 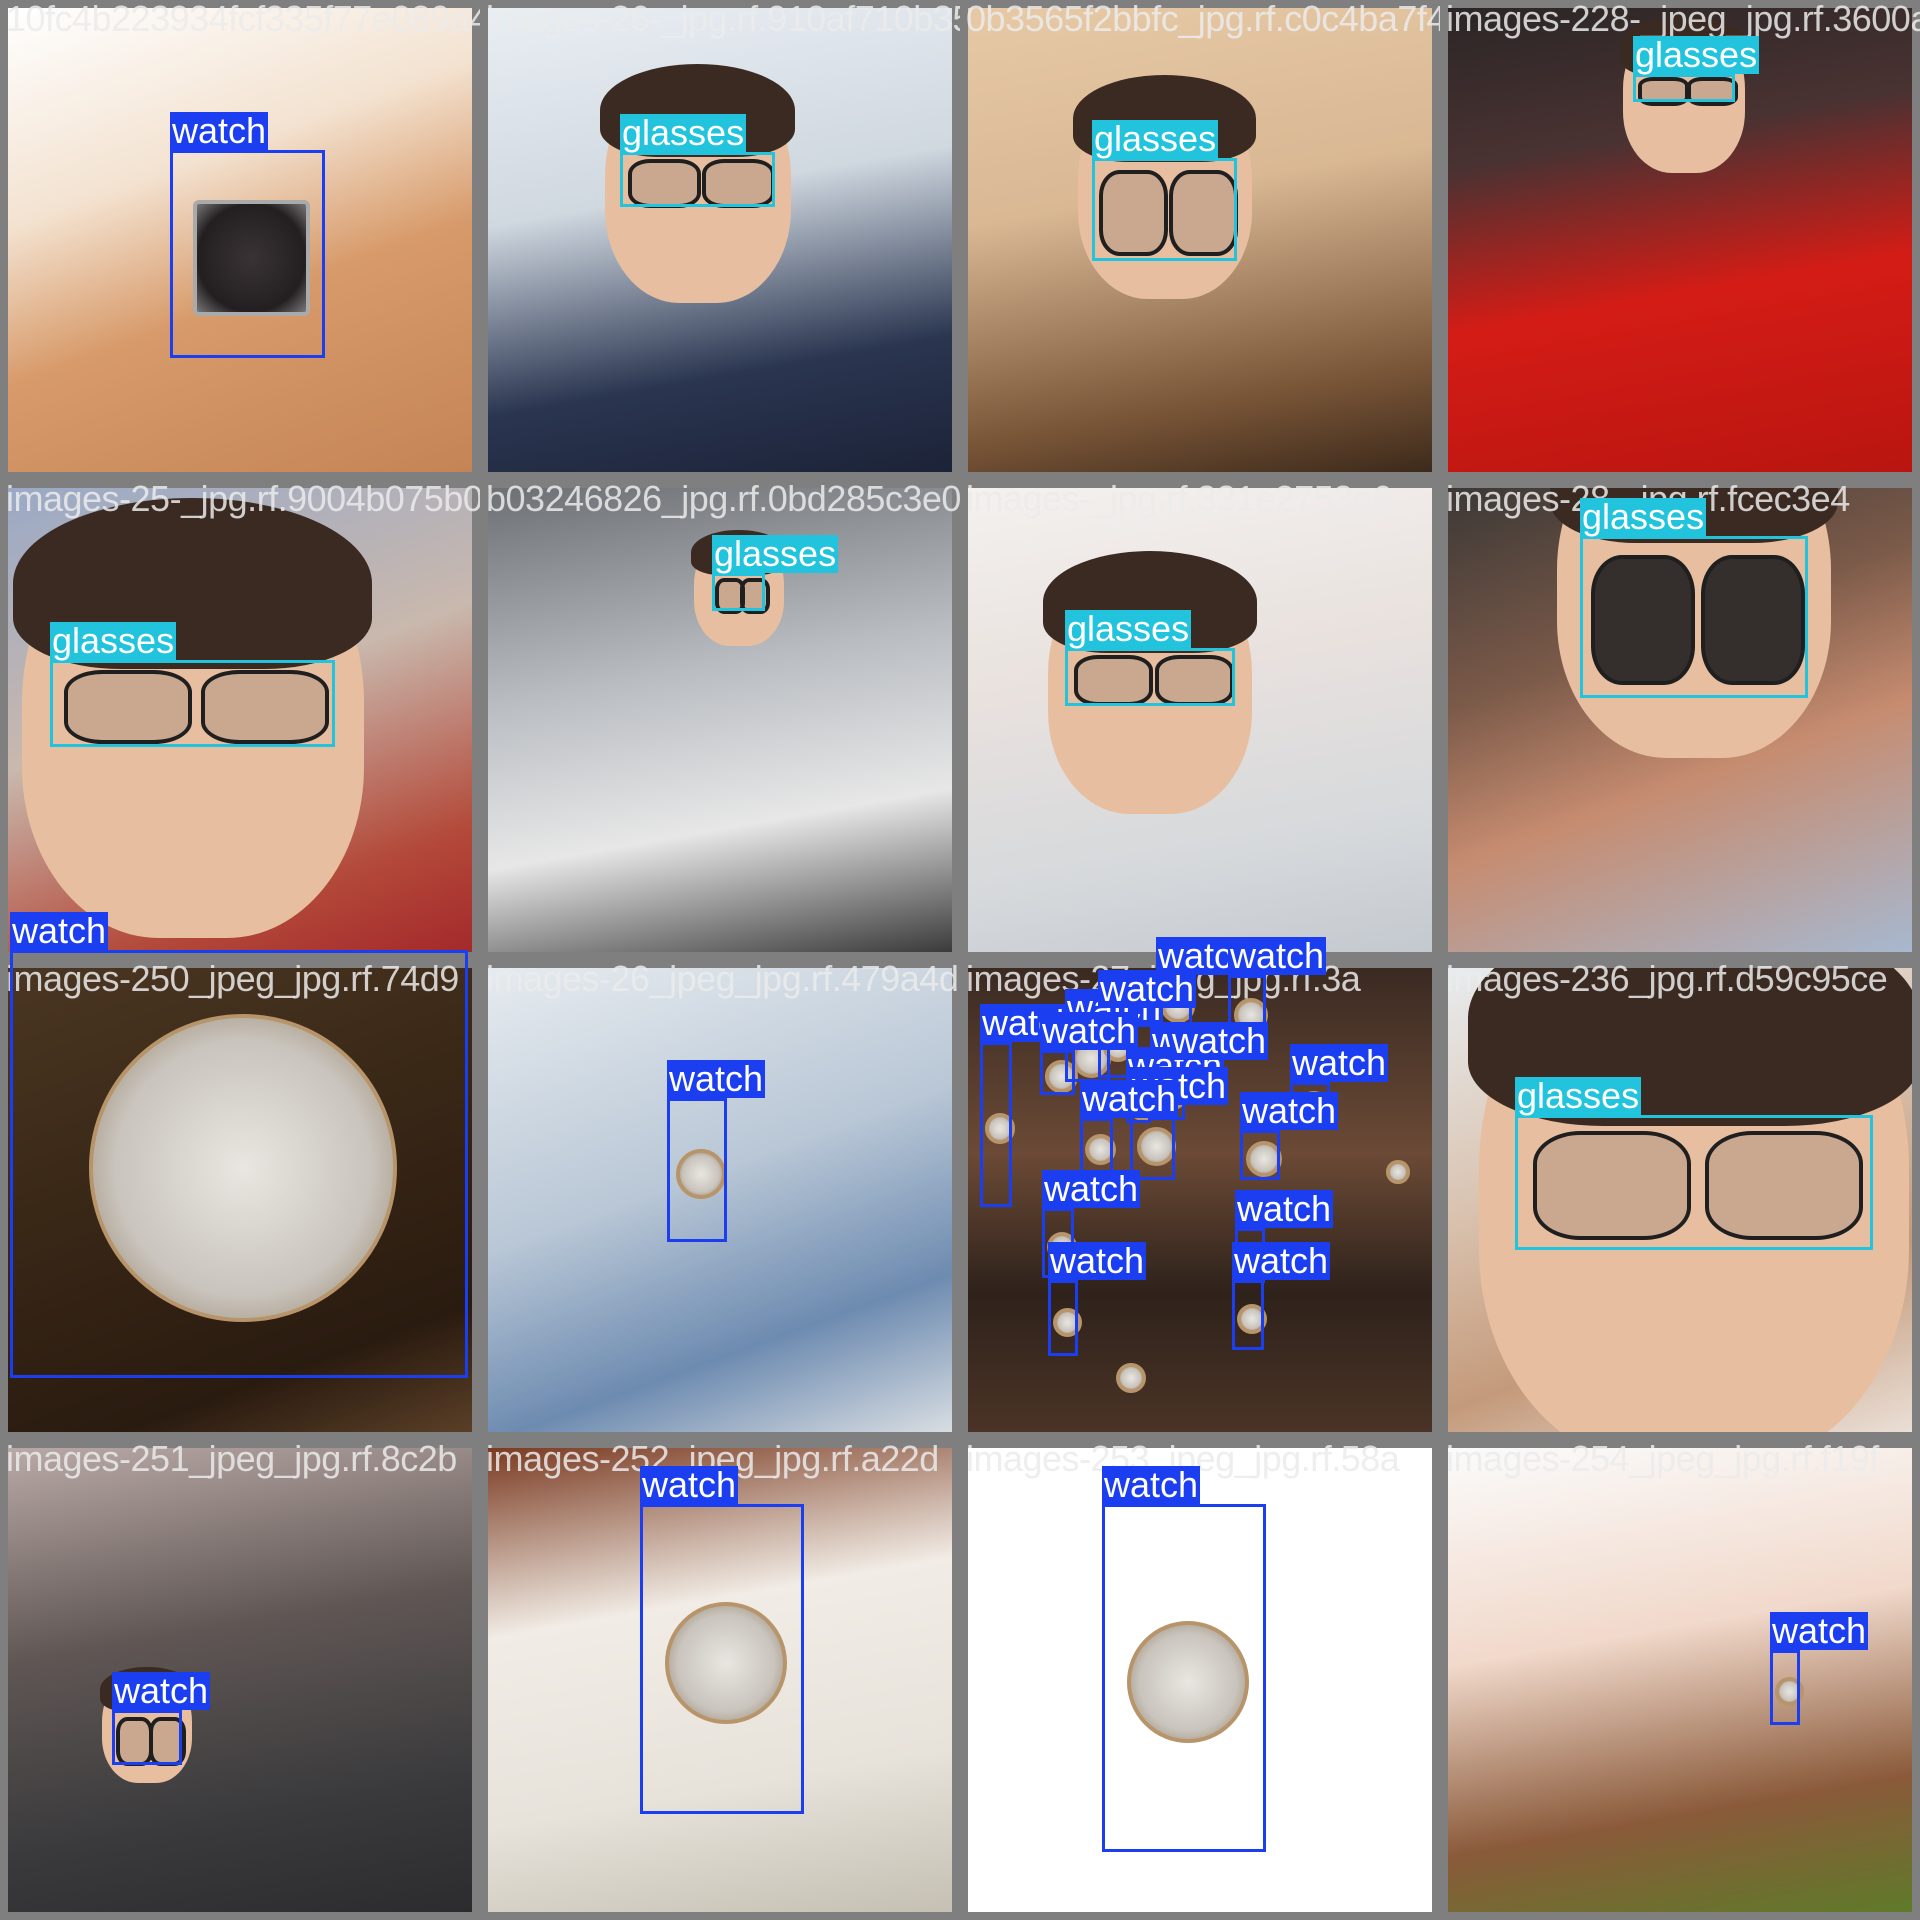 I want to click on image-tile: images-251_jpeg_jpg.rf.8c2b, so click(x=240, y=1680).